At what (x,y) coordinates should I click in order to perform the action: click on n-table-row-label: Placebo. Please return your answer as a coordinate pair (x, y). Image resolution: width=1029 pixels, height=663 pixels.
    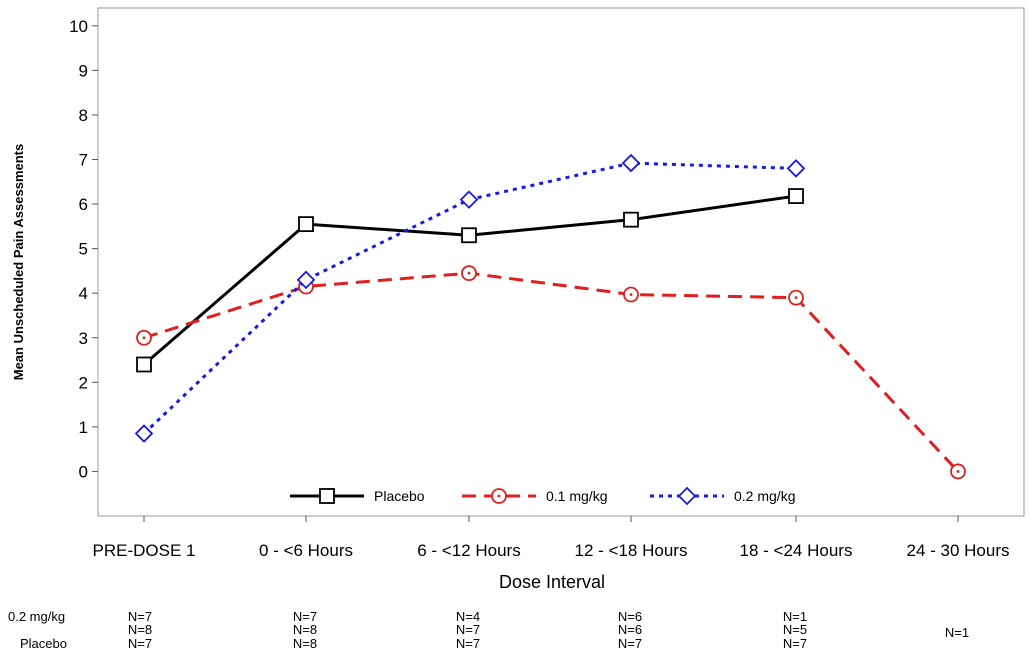
    Looking at the image, I should click on (43, 643).